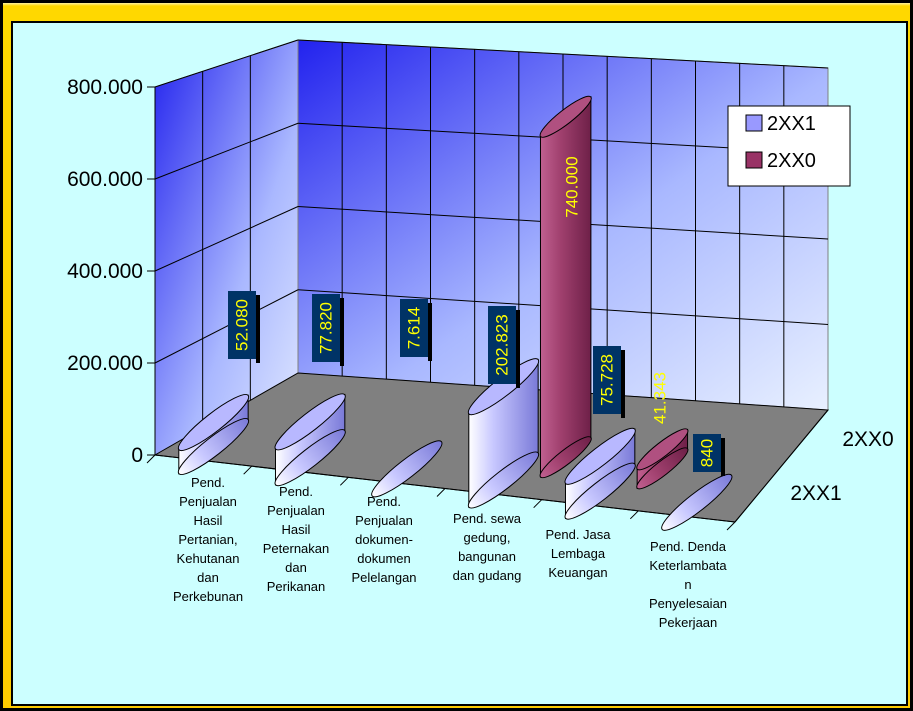  Describe the element at coordinates (137, 455) in the screenshot. I see `y-tick-label: 0` at that location.